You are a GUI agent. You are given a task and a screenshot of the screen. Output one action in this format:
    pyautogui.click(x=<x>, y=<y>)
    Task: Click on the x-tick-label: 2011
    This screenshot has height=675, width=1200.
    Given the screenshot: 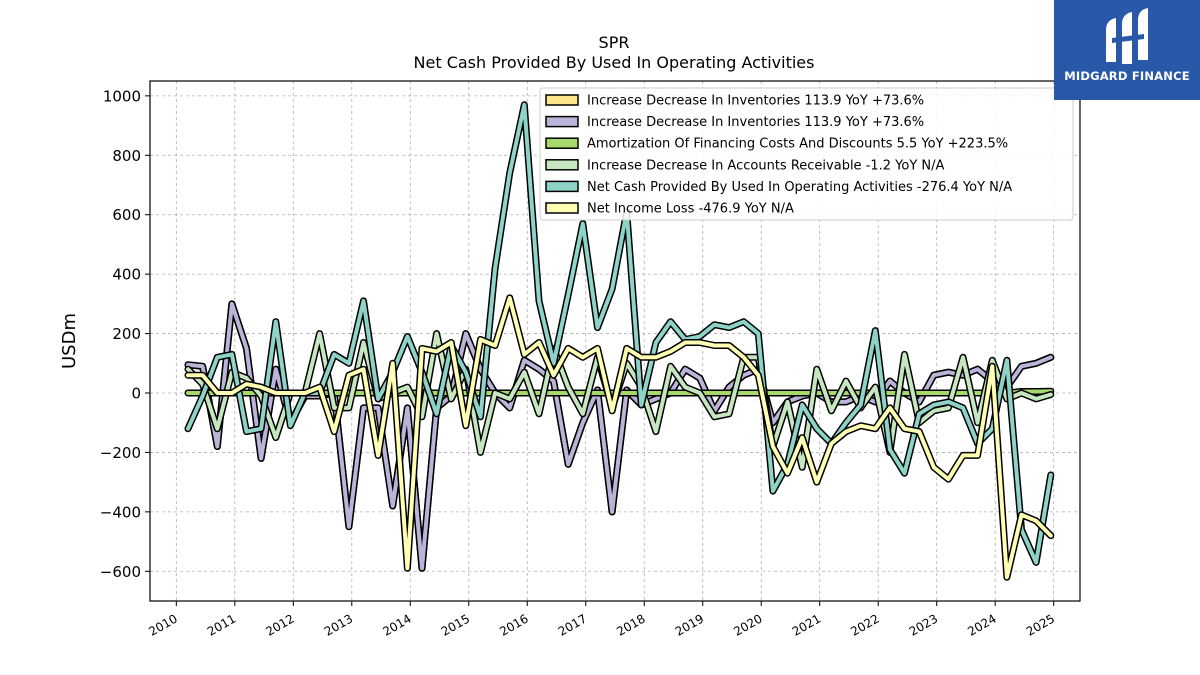 What is the action you would take?
    pyautogui.click(x=221, y=624)
    